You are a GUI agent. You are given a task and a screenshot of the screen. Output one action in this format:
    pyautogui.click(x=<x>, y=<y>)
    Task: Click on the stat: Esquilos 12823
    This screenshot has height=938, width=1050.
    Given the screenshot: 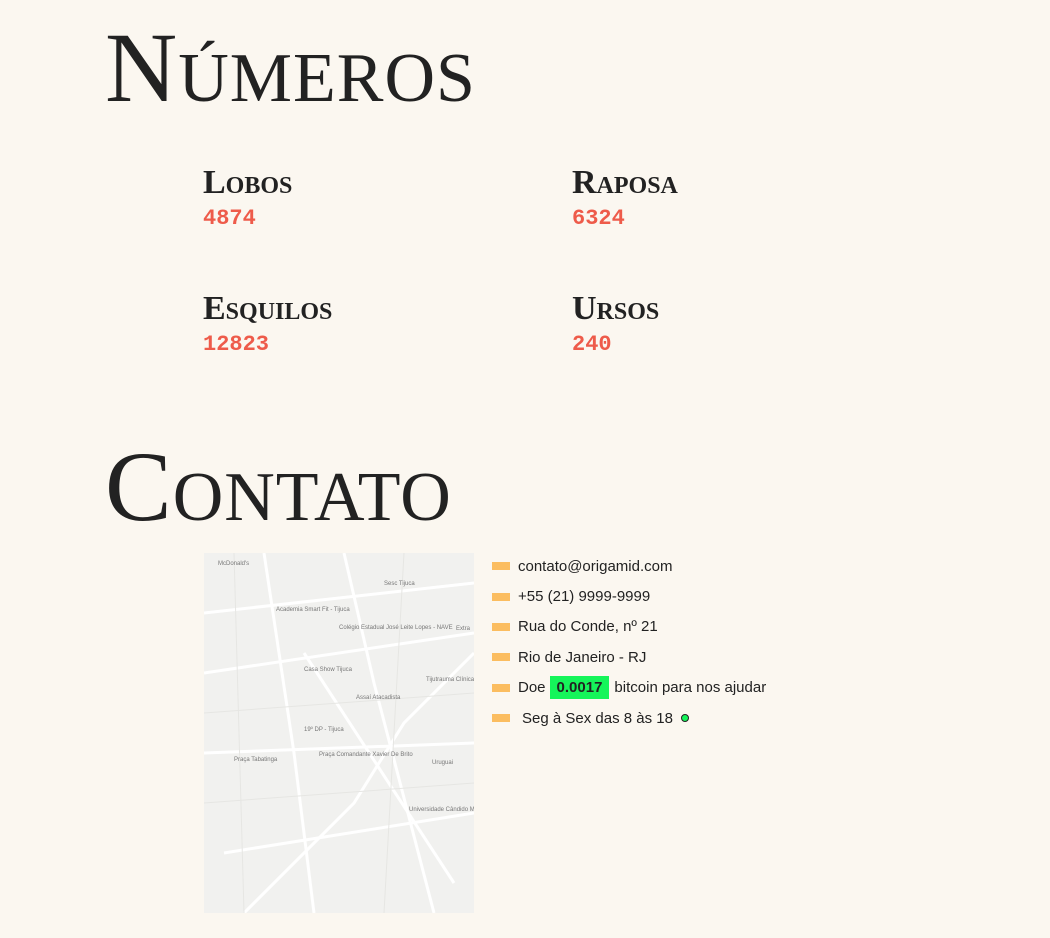 What is the action you would take?
    pyautogui.click(x=268, y=324)
    